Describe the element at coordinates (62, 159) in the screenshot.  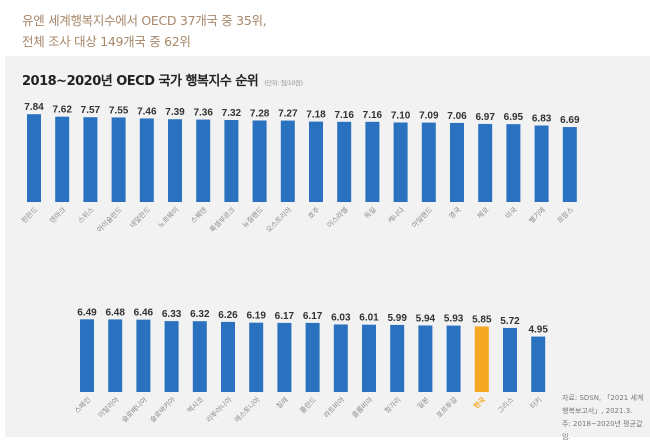
I see `bar-덴마크` at that location.